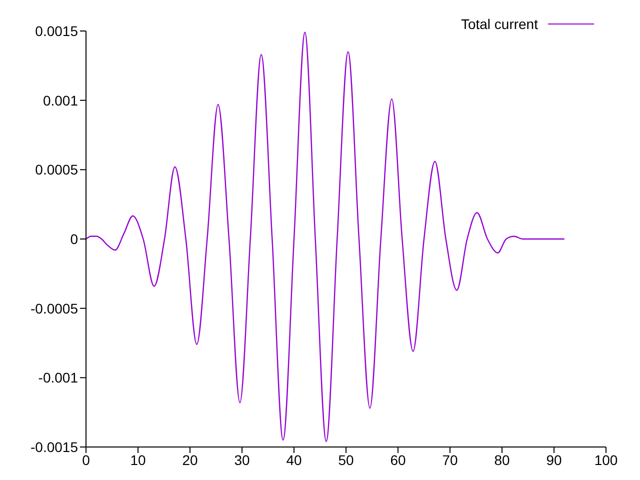  I want to click on y-tick-label: 0, so click(74, 238).